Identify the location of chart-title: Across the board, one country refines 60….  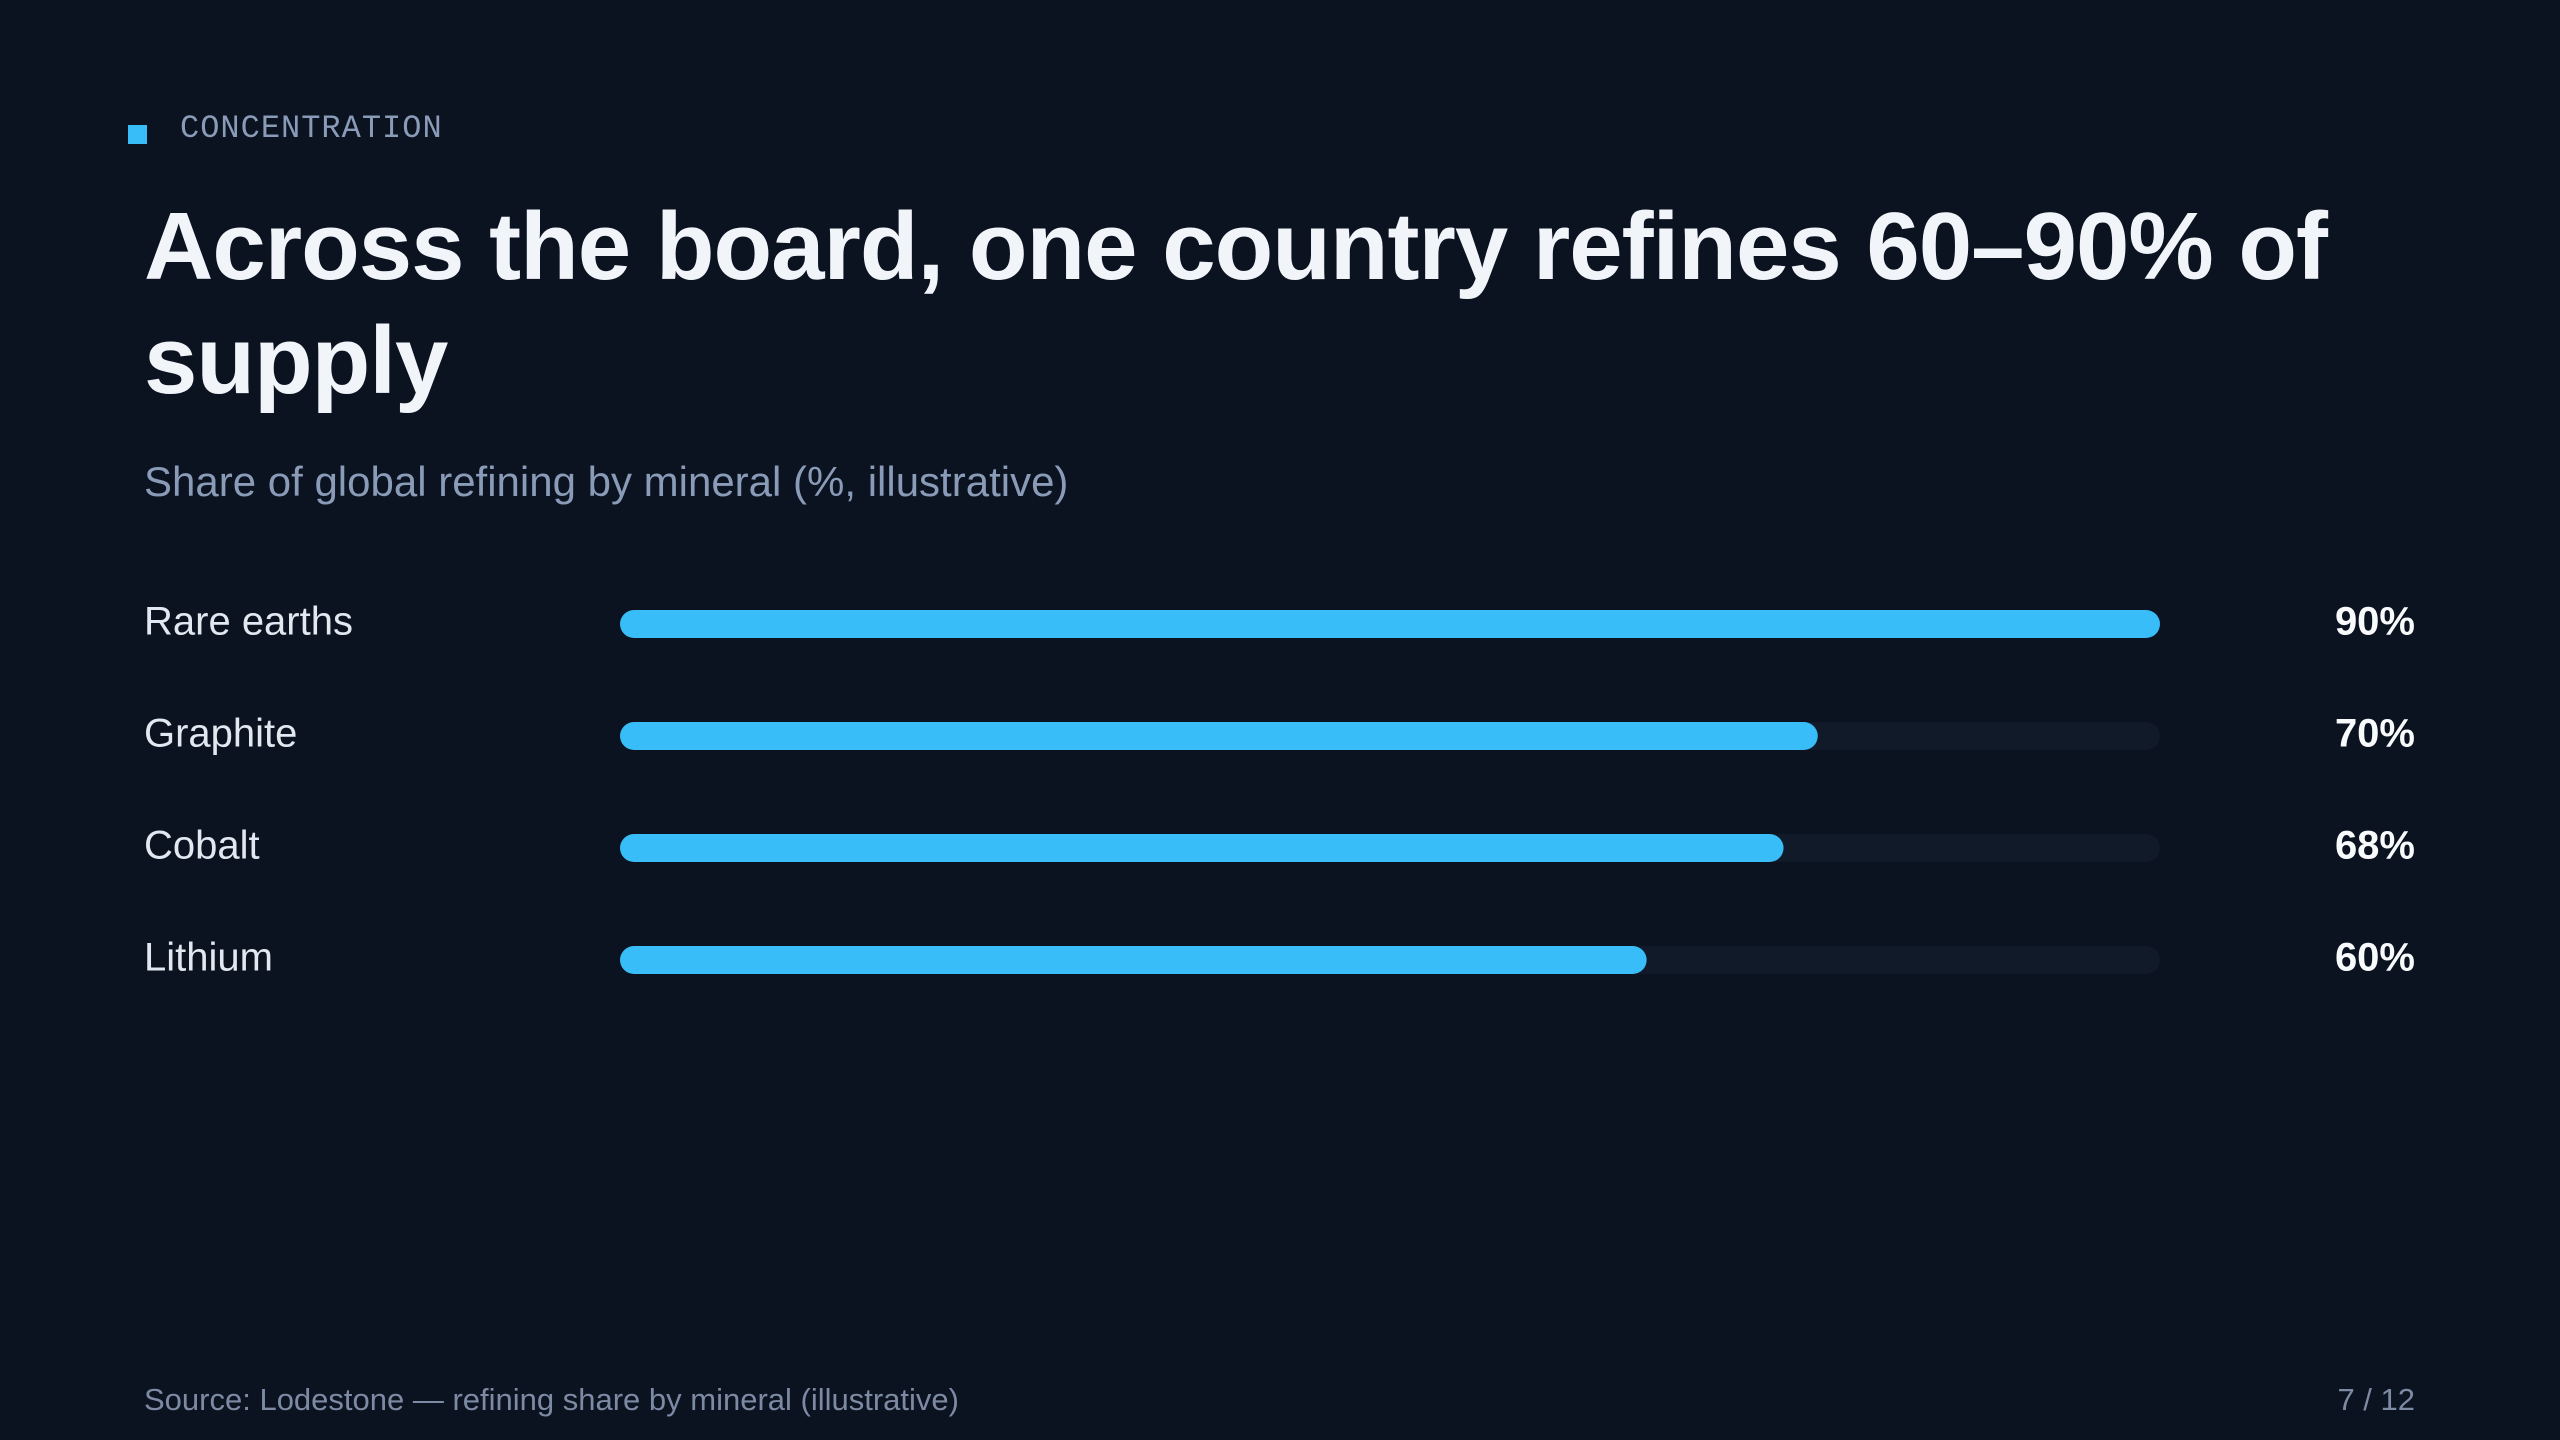
(1236, 303).